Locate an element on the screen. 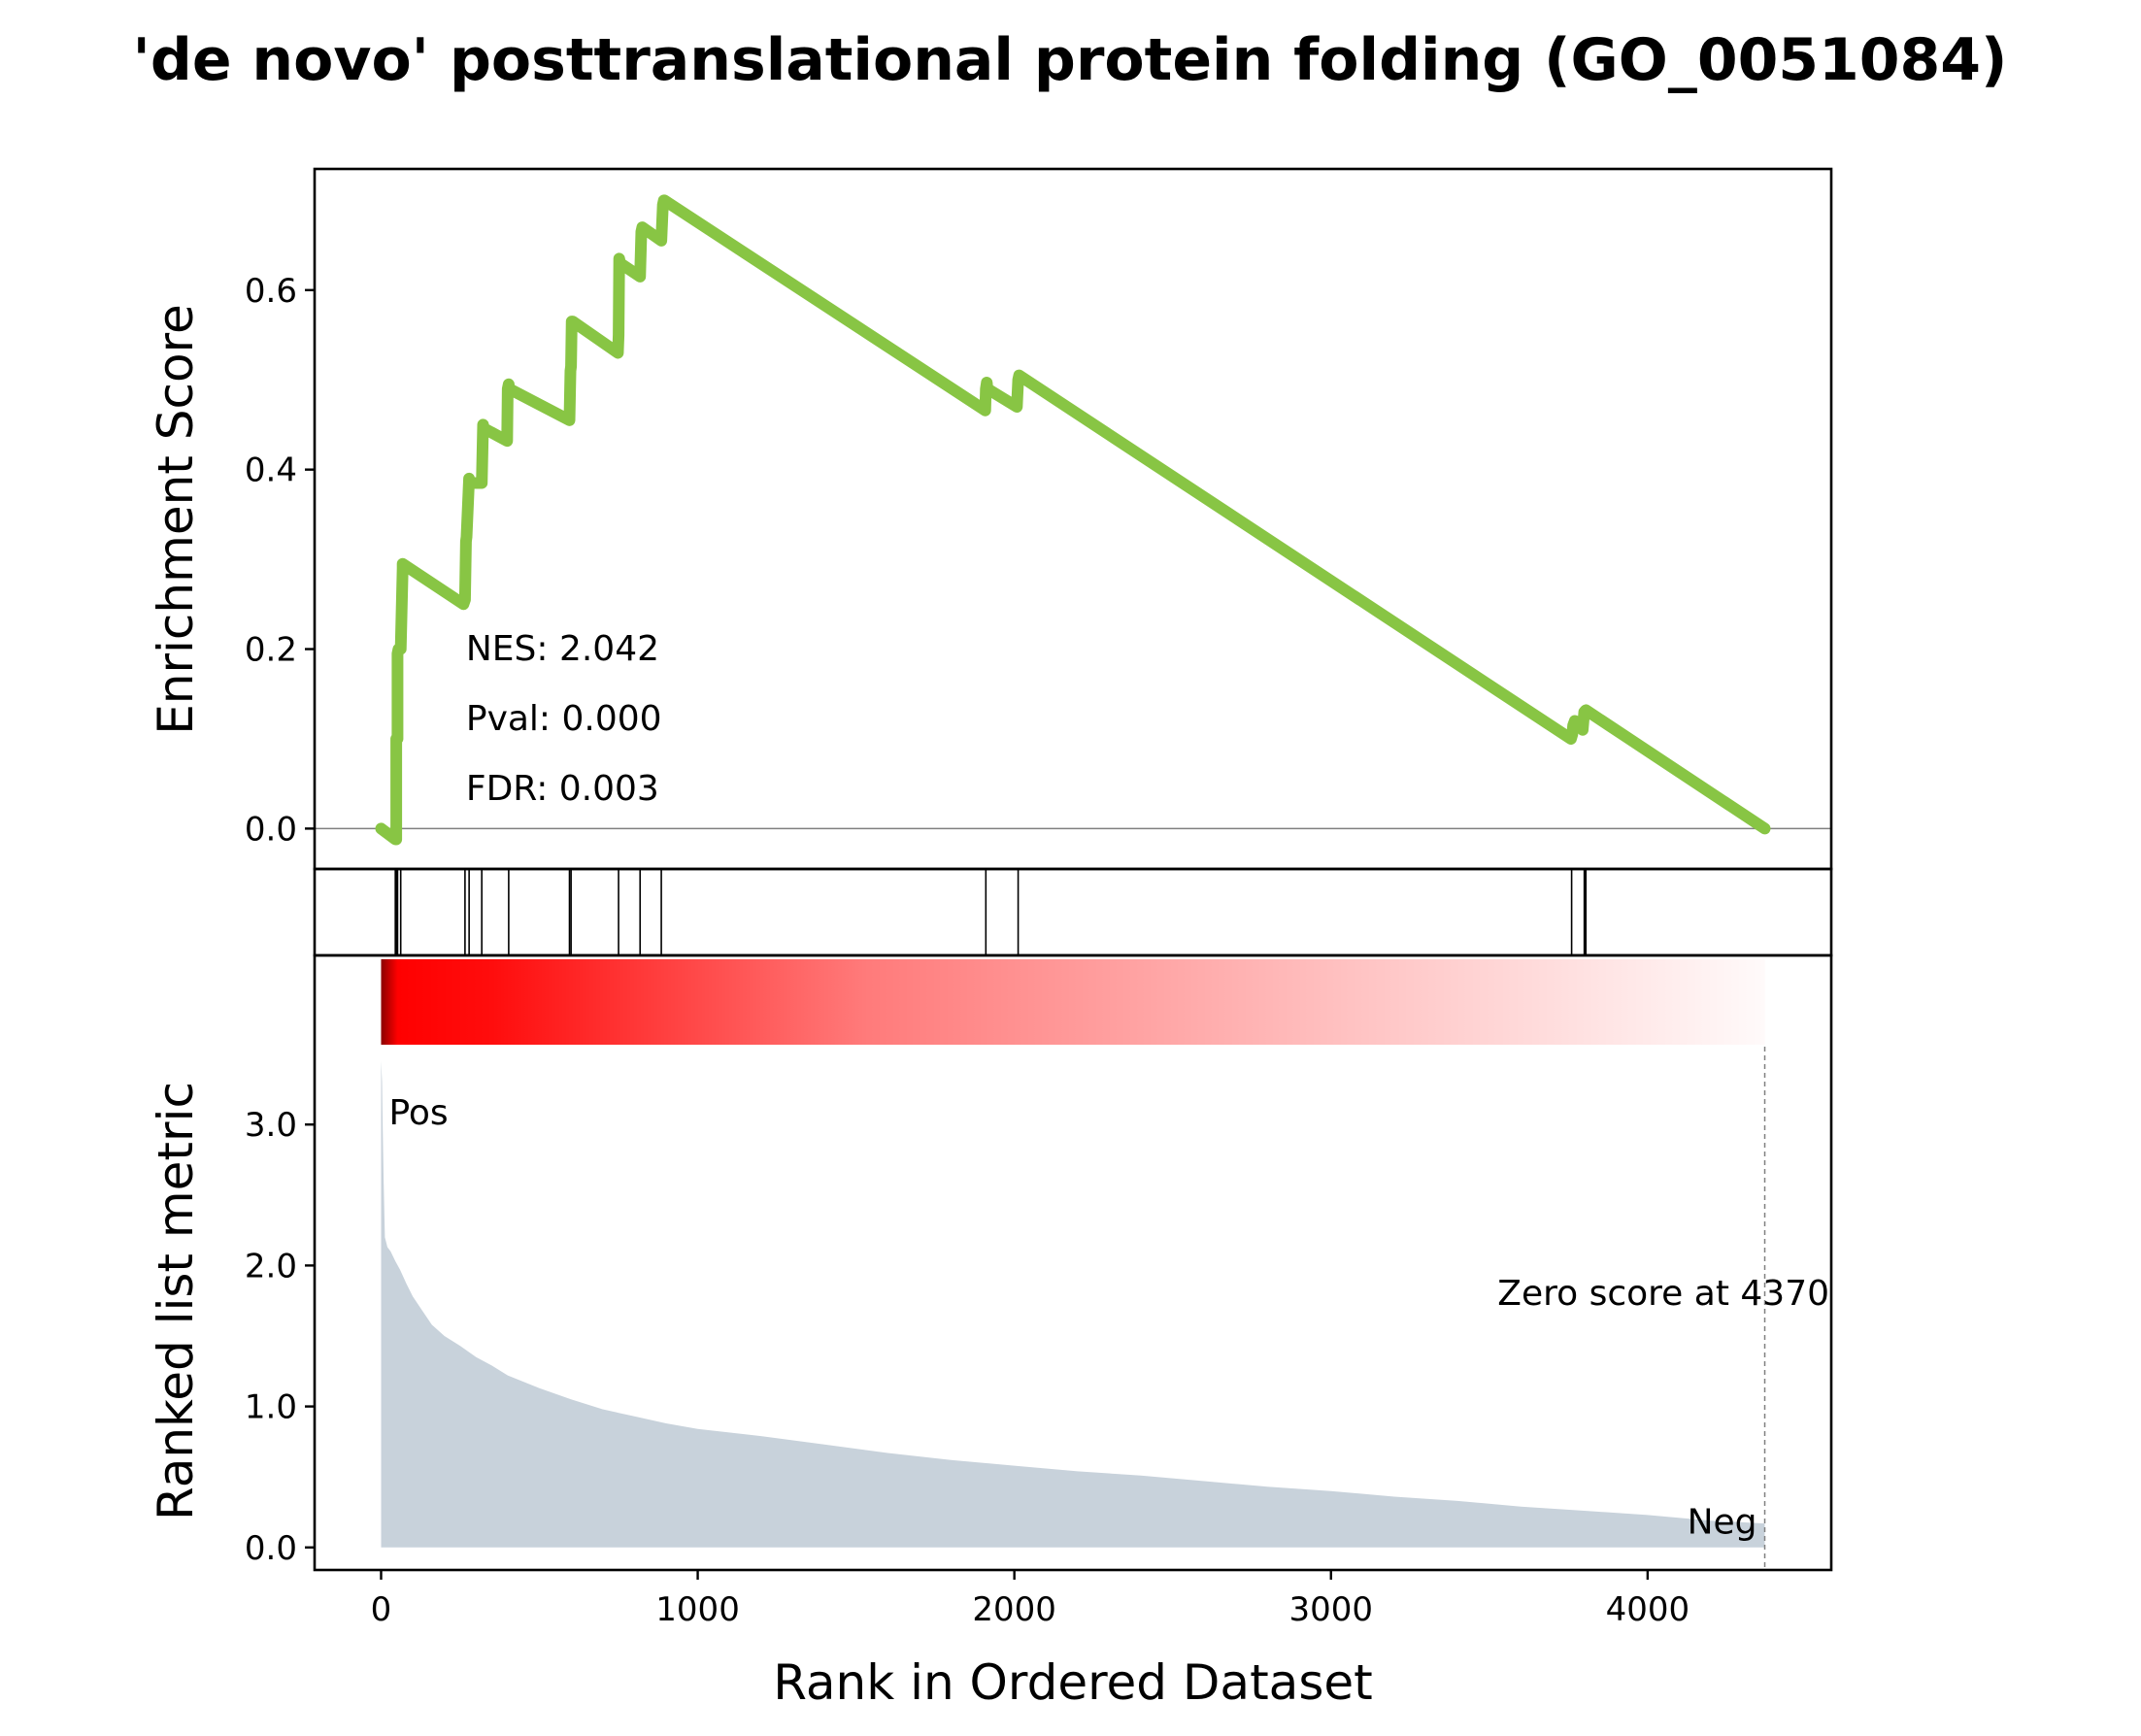 The image size is (2141, 1736). pos-label: Pos is located at coordinates (418, 1113).